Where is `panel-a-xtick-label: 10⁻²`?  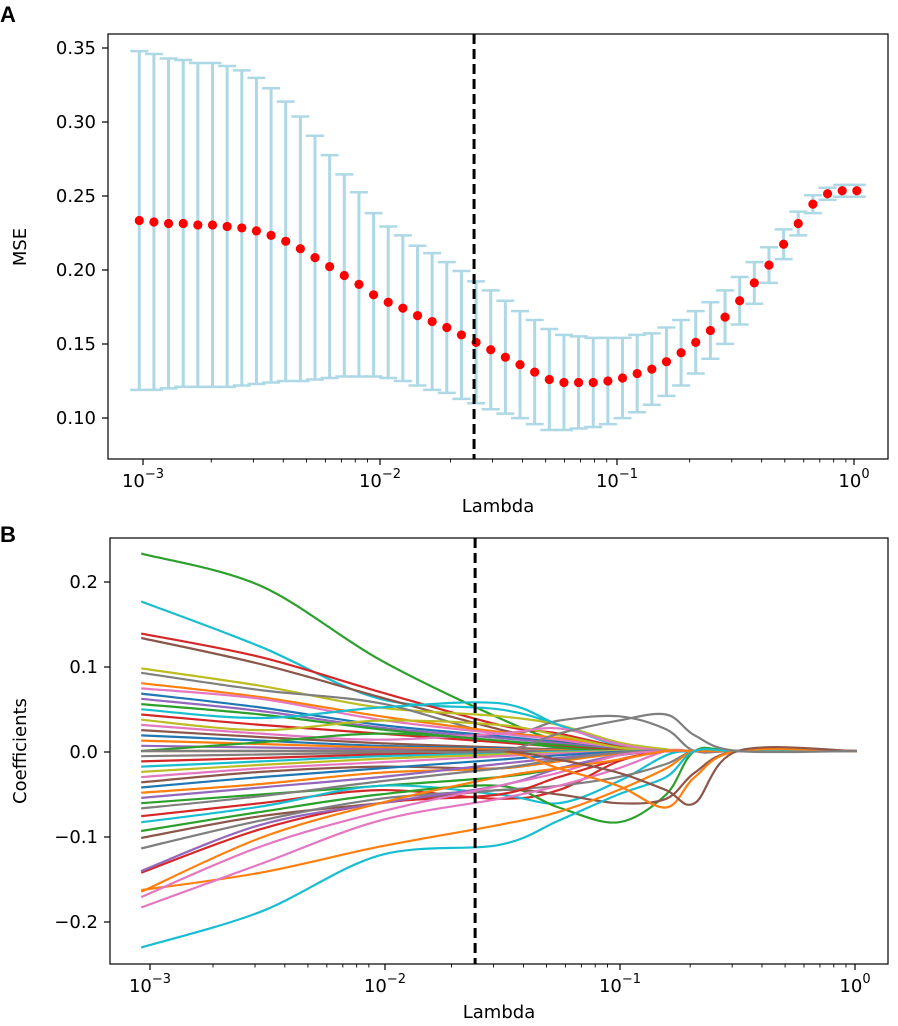
panel-a-xtick-label: 10⁻² is located at coordinates (380, 479).